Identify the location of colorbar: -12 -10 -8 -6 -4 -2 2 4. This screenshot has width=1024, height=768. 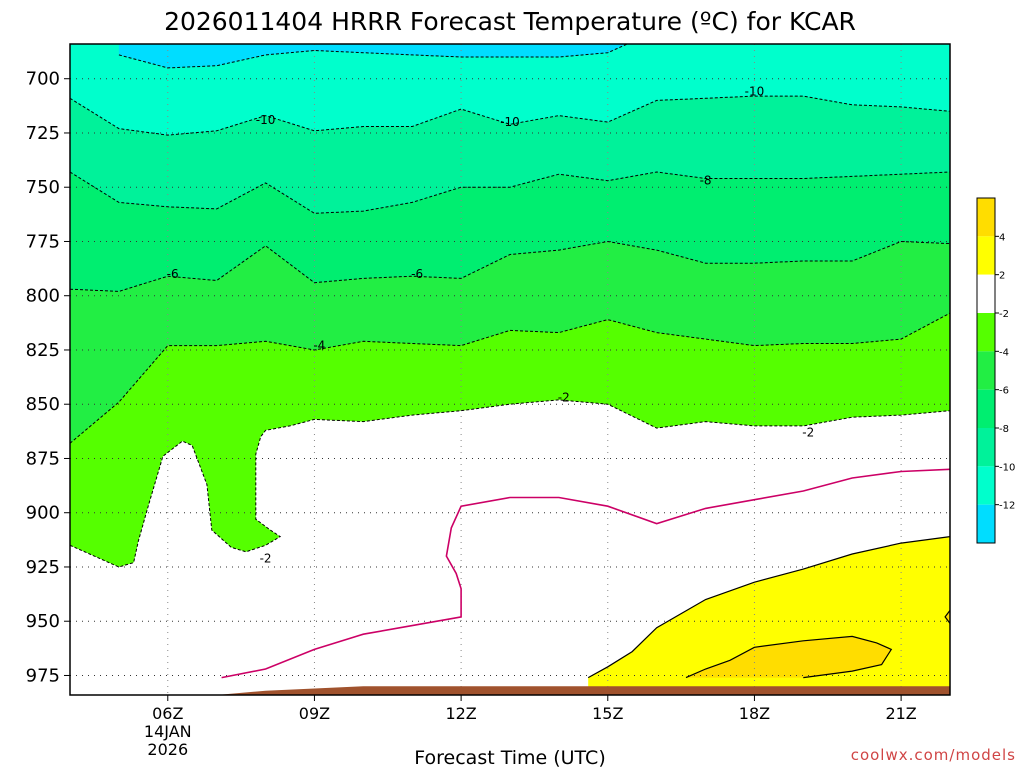
(995, 370).